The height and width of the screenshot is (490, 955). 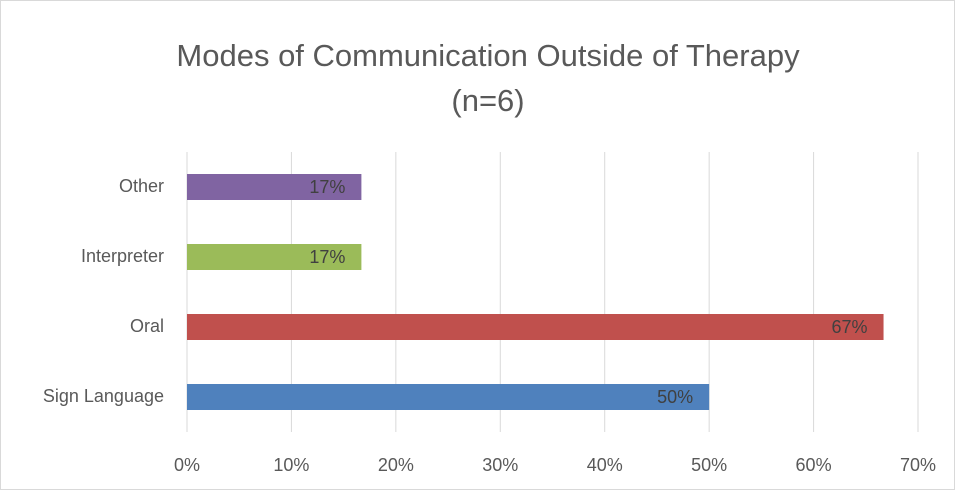 I want to click on y-tick-label: Oral, so click(x=147, y=326).